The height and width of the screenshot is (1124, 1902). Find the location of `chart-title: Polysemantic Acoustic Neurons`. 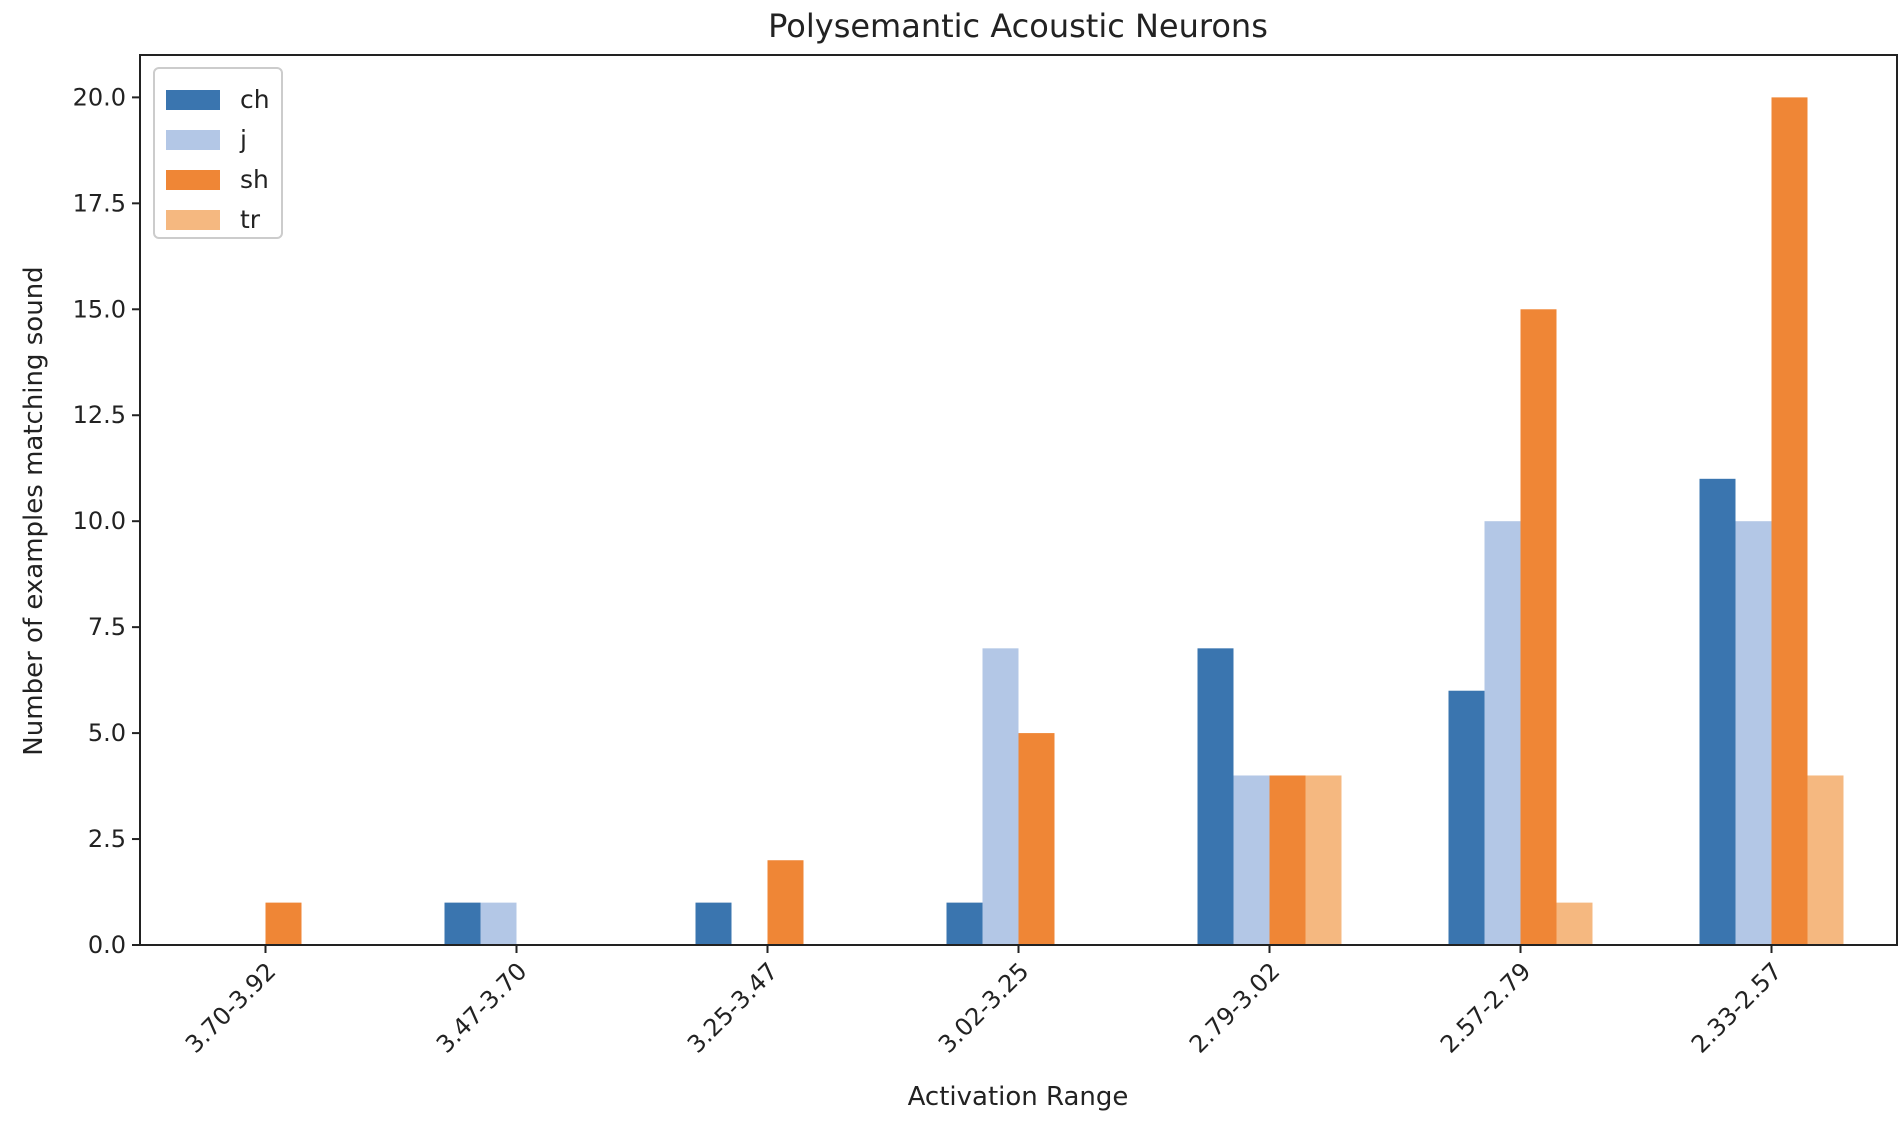

chart-title: Polysemantic Acoustic Neurons is located at coordinates (1018, 26).